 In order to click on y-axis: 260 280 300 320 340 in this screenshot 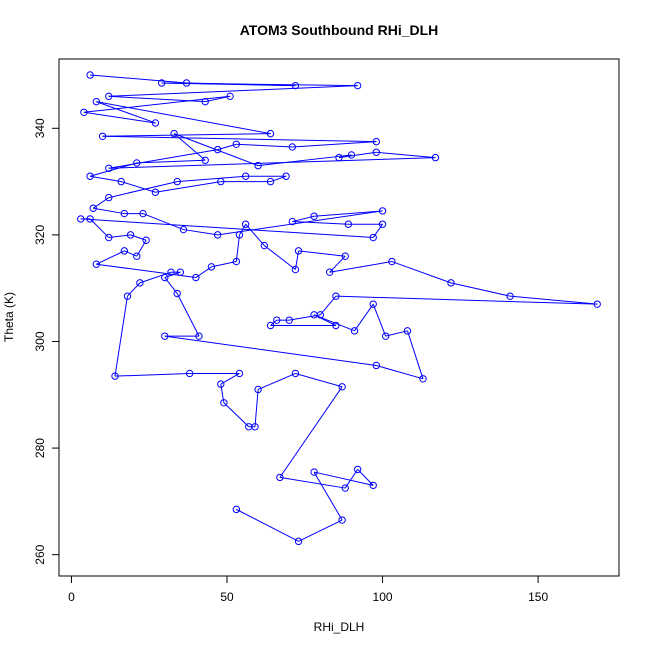, I will do `click(46, 341)`.